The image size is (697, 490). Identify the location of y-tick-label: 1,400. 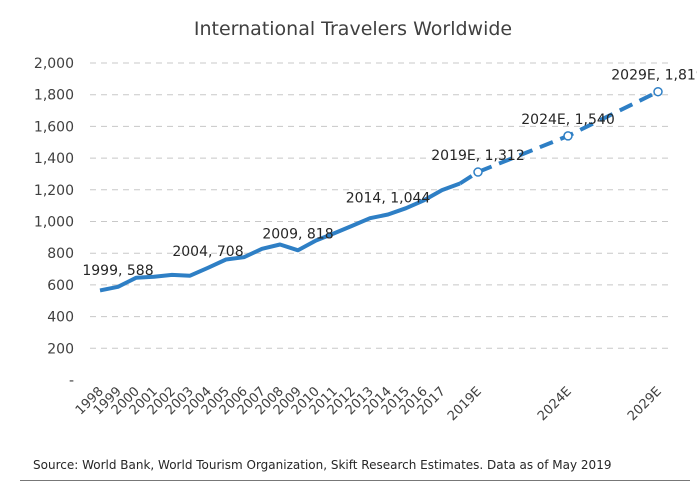
(54, 159).